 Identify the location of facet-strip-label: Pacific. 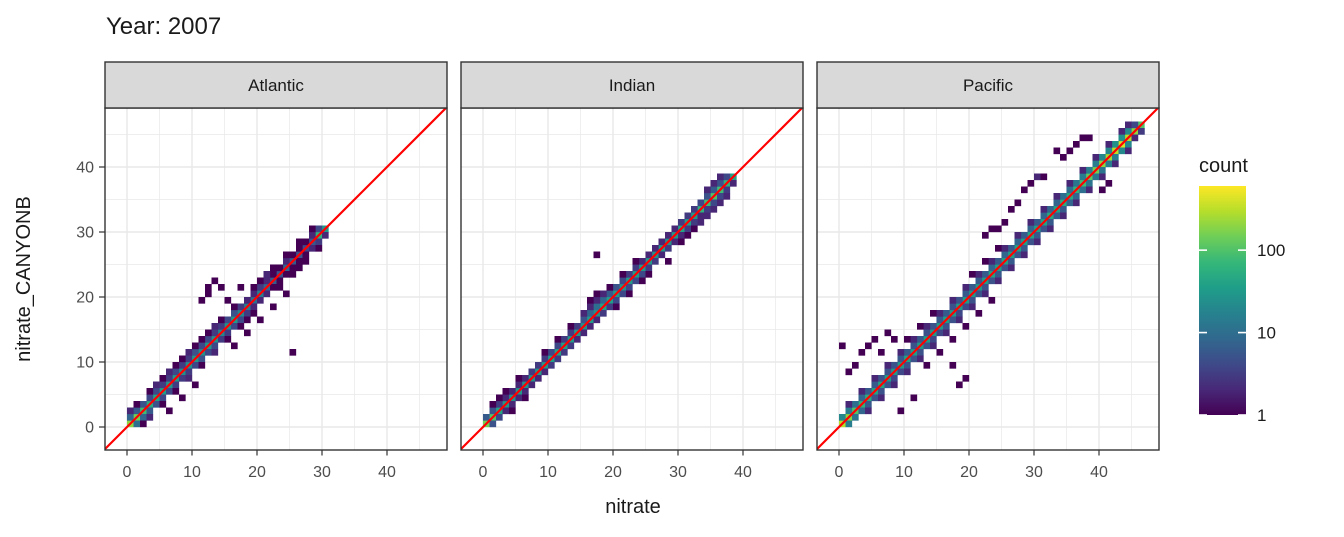
(988, 85).